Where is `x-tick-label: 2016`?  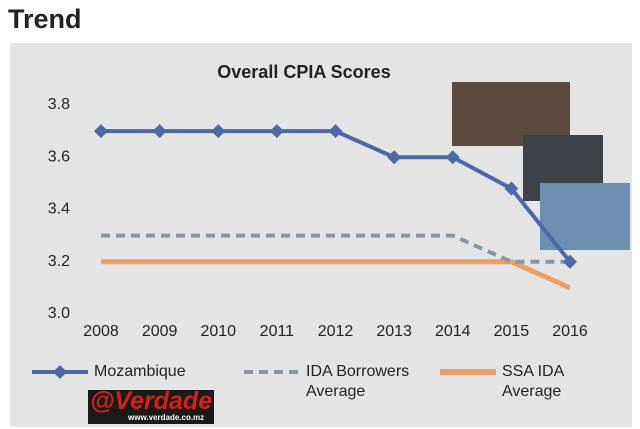
x-tick-label: 2016 is located at coordinates (570, 331).